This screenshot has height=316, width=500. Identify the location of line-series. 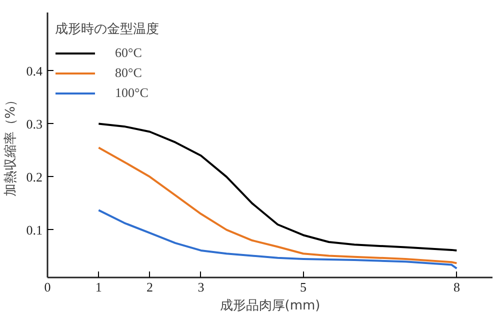
(278, 239).